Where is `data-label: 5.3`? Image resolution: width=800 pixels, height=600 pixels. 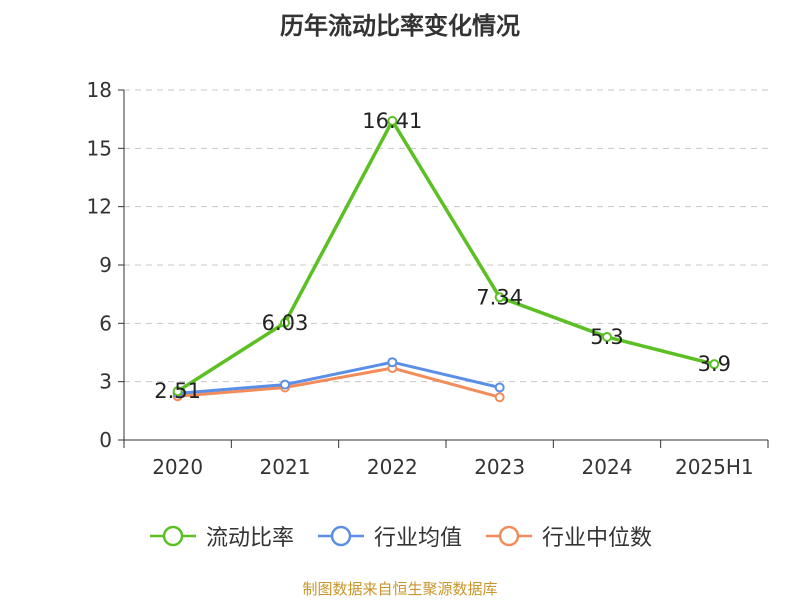 data-label: 5.3 is located at coordinates (606, 337).